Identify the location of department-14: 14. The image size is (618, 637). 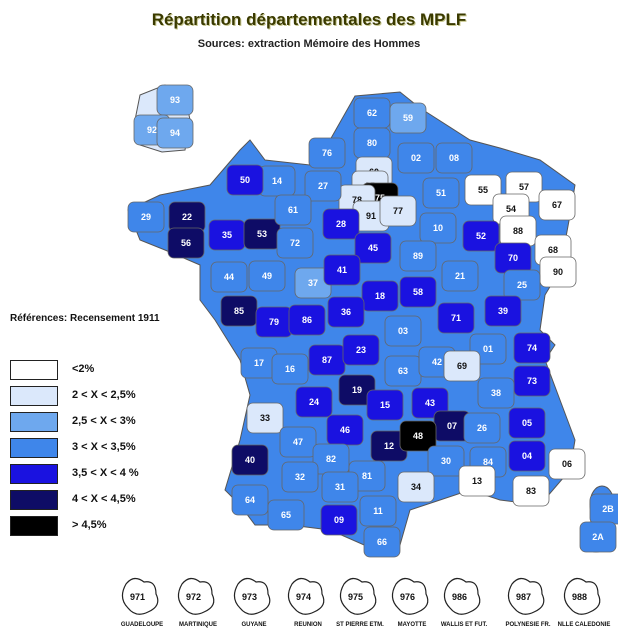
(277, 181).